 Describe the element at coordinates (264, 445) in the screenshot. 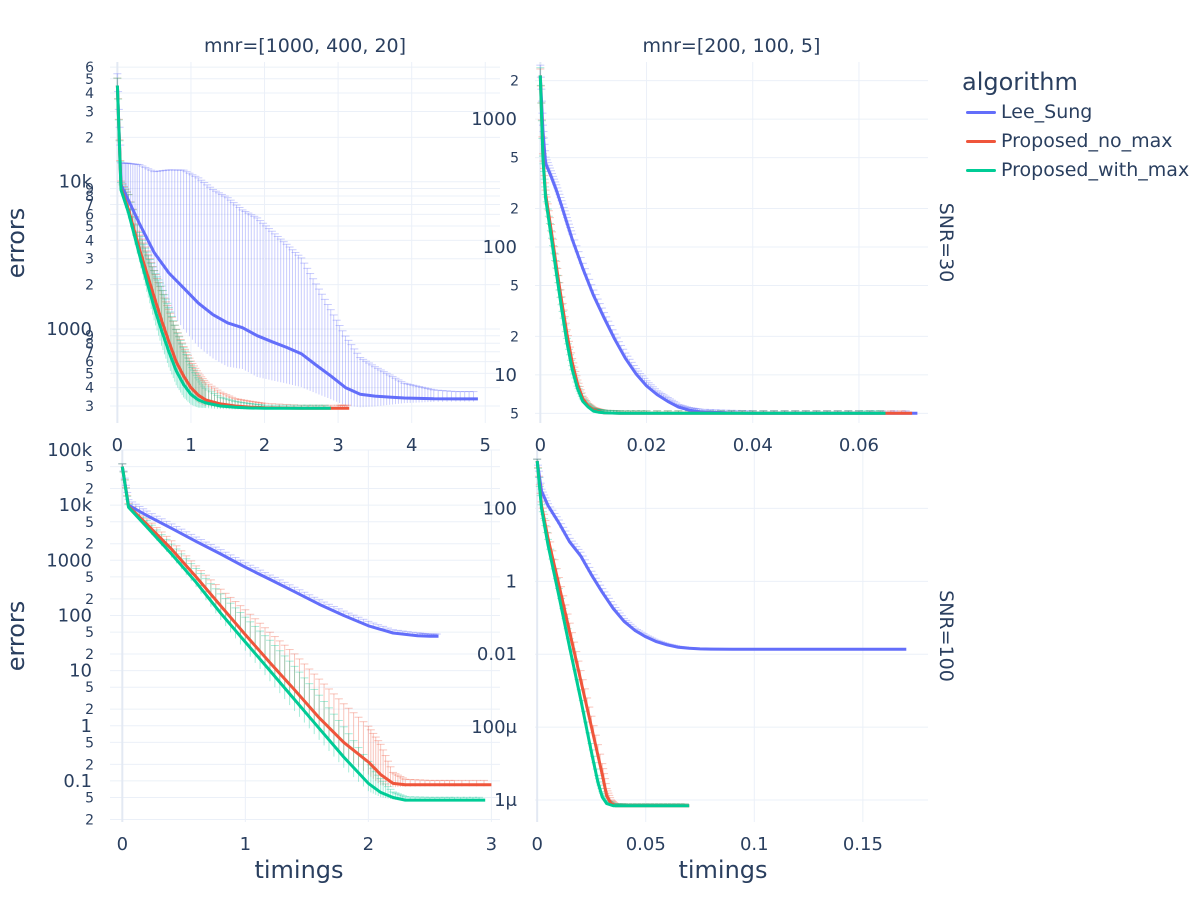

I see `panel-0-x-tick-label: 2` at that location.